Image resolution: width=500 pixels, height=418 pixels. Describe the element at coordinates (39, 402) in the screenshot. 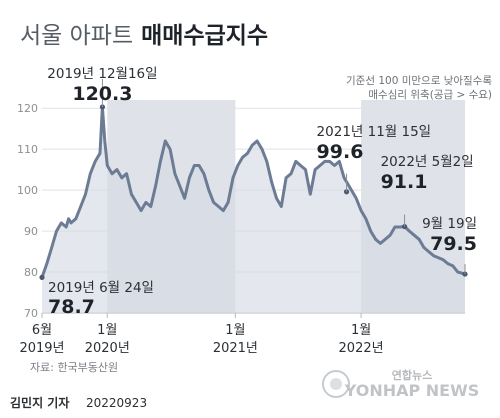

I see `byline: 김민지 기자` at that location.